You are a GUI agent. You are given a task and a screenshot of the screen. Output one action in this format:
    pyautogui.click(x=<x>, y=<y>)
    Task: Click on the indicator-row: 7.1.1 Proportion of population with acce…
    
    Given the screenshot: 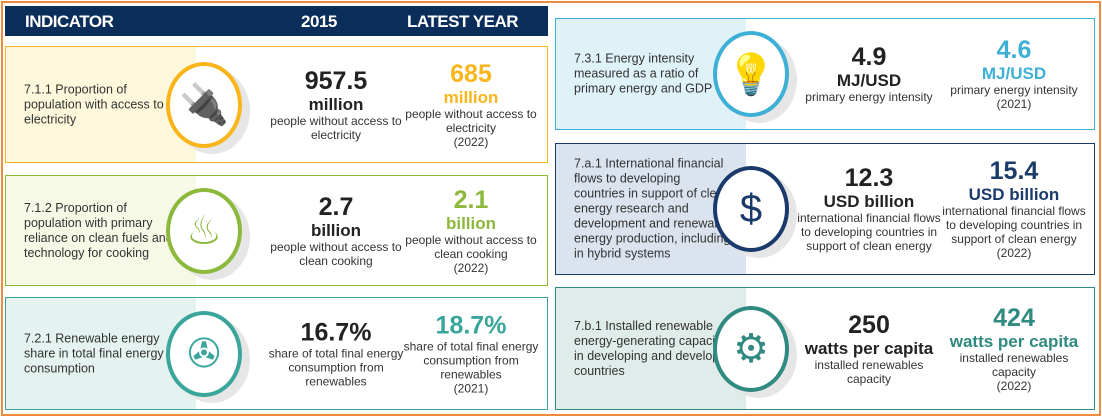 What is the action you would take?
    pyautogui.click(x=276, y=104)
    